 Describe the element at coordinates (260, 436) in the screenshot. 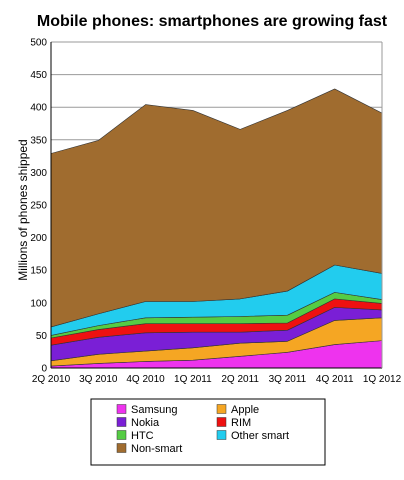

I see `legend-label-other-smart: Other smart` at that location.